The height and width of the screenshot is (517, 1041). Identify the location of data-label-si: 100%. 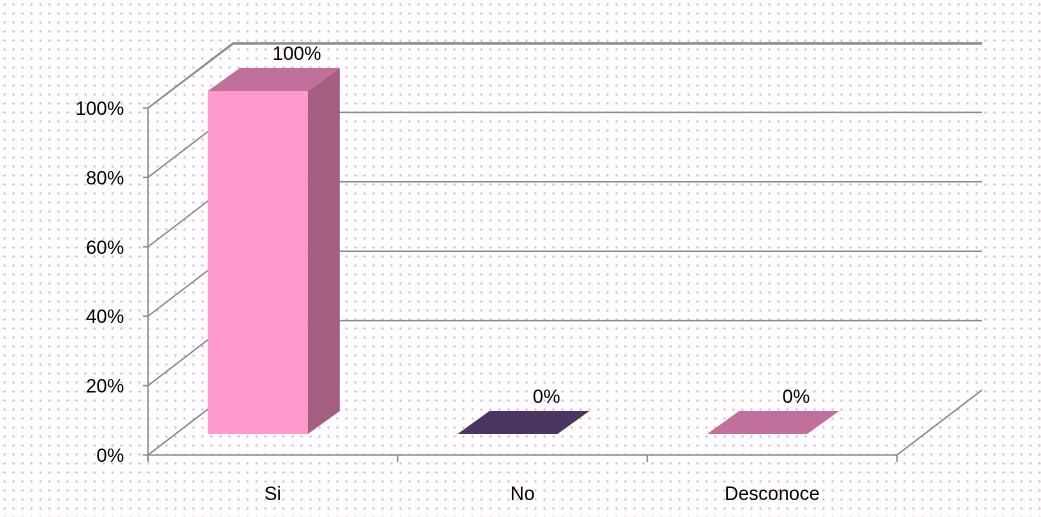
(297, 54).